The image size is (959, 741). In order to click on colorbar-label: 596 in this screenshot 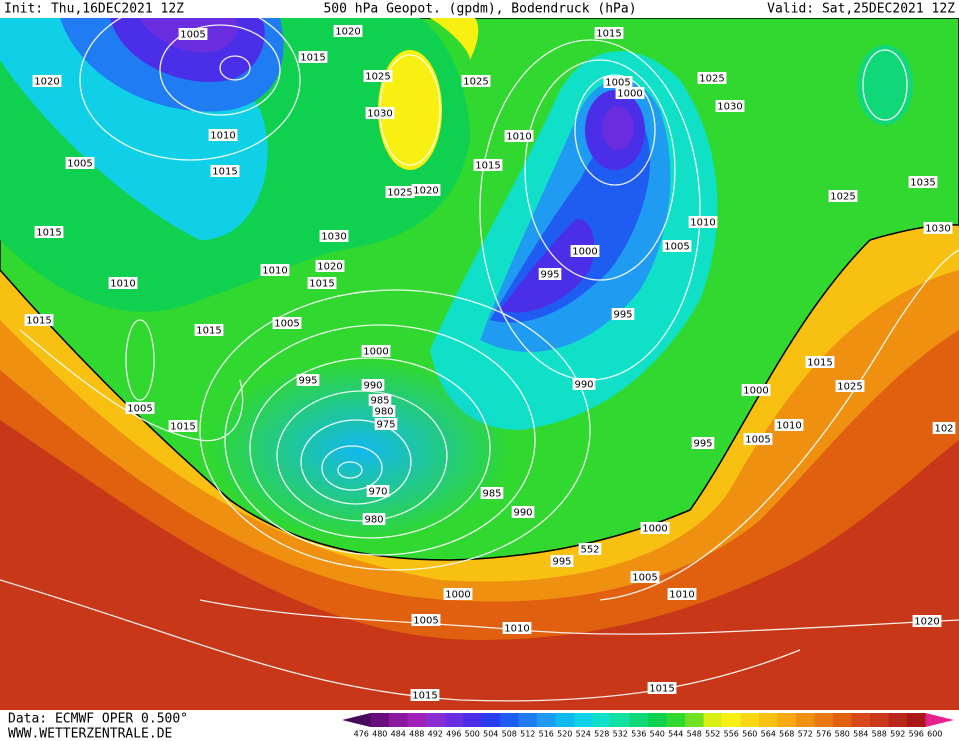, I will do `click(916, 734)`.